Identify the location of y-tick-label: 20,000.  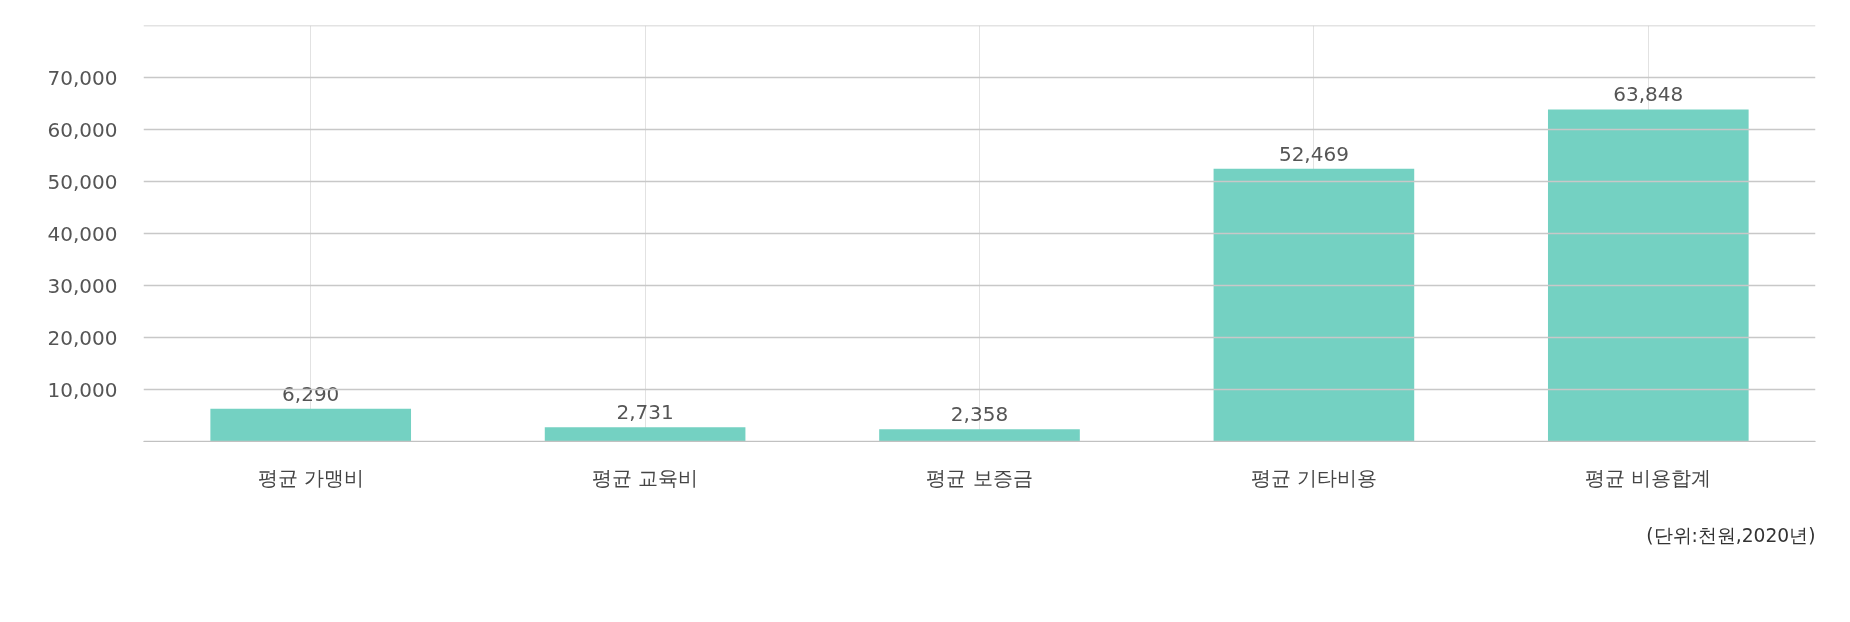
(82, 337).